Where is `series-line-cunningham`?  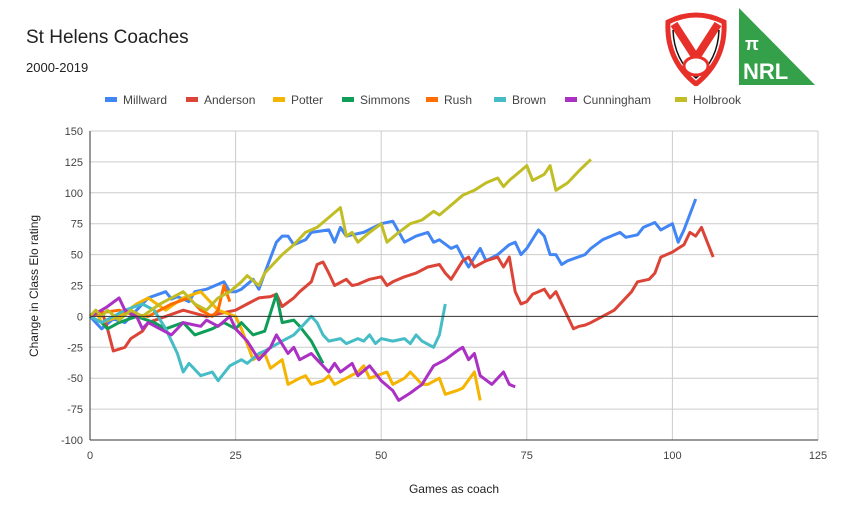
series-line-cunningham is located at coordinates (302, 349).